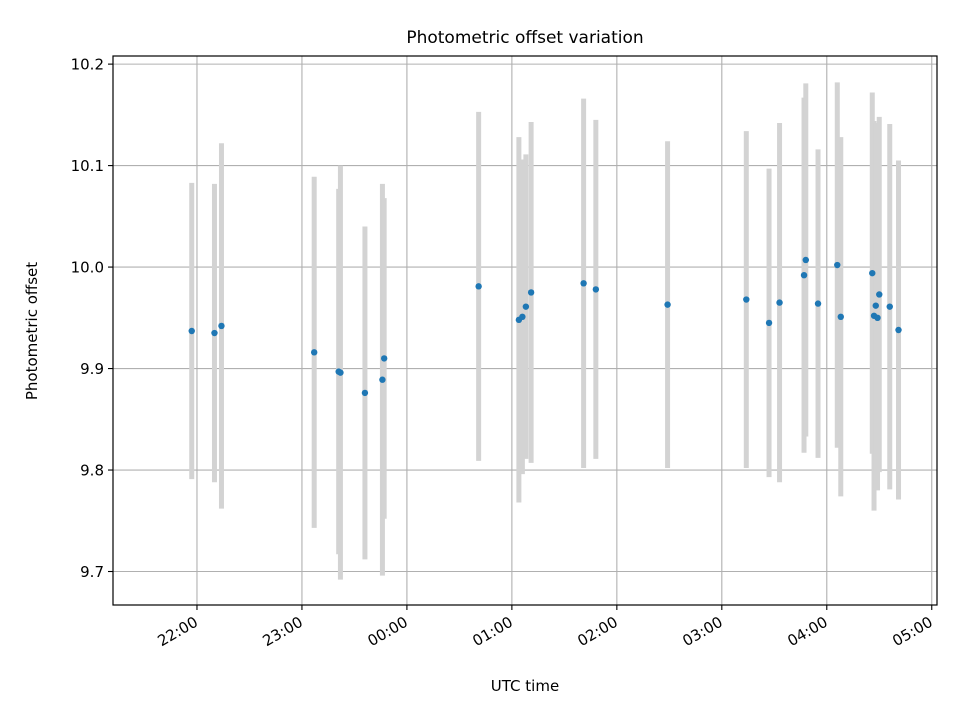  Describe the element at coordinates (545, 326) in the screenshot. I see `data-points` at that location.